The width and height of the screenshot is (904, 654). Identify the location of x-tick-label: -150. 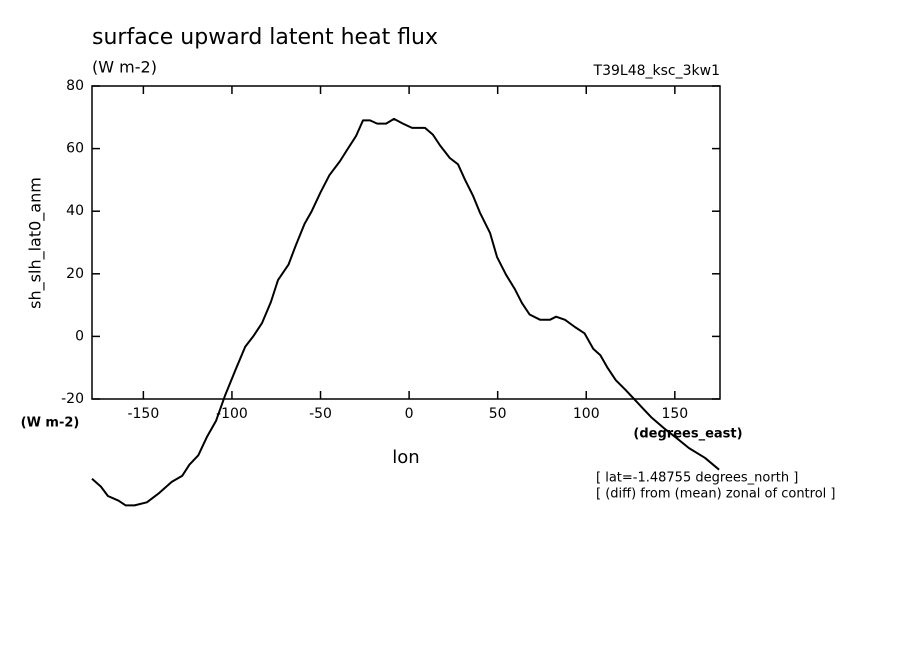
(143, 414).